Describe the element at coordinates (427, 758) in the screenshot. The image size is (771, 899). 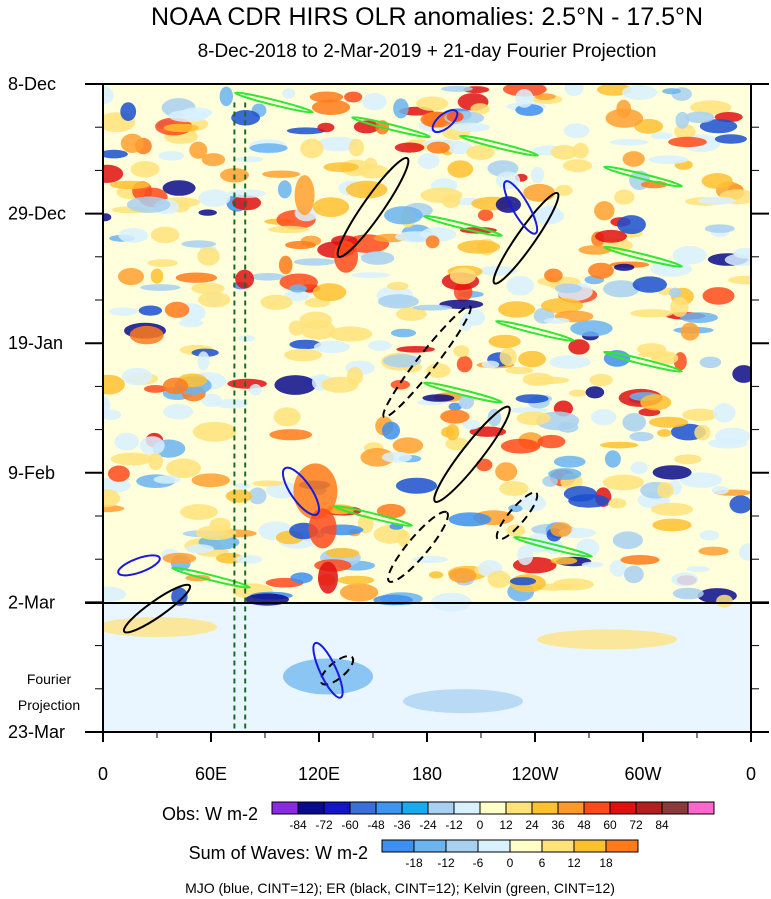
I see `x-axis: 0 60E 120E 180 120W 60W 0` at that location.